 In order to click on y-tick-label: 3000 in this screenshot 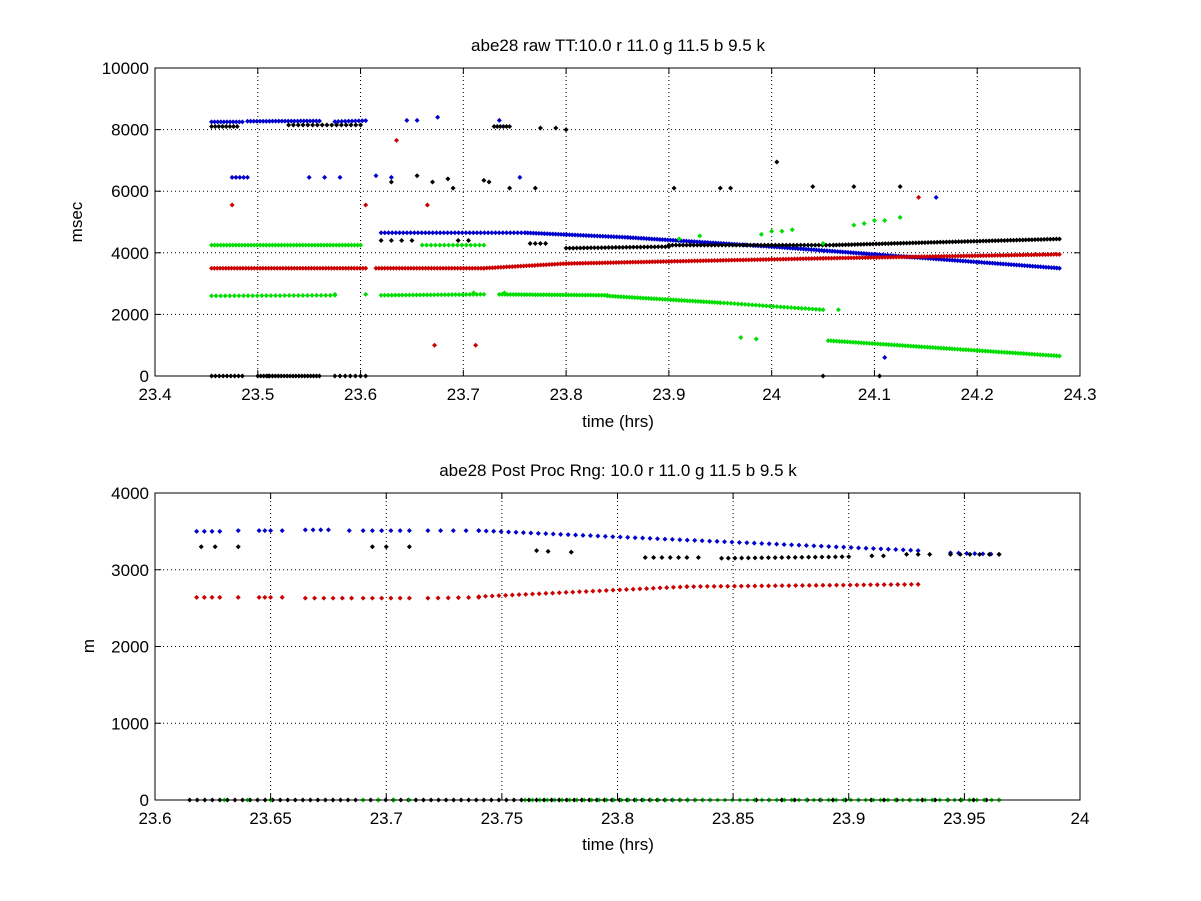, I will do `click(130, 570)`.